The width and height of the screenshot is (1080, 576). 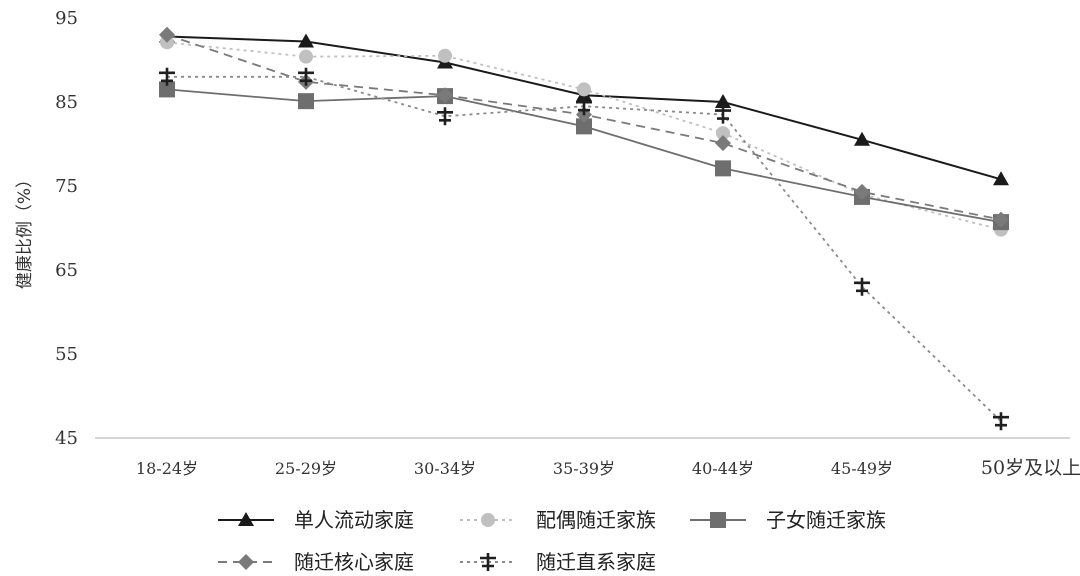 What do you see at coordinates (596, 562) in the screenshot?
I see `legend-label: 随迁直系家庭` at bounding box center [596, 562].